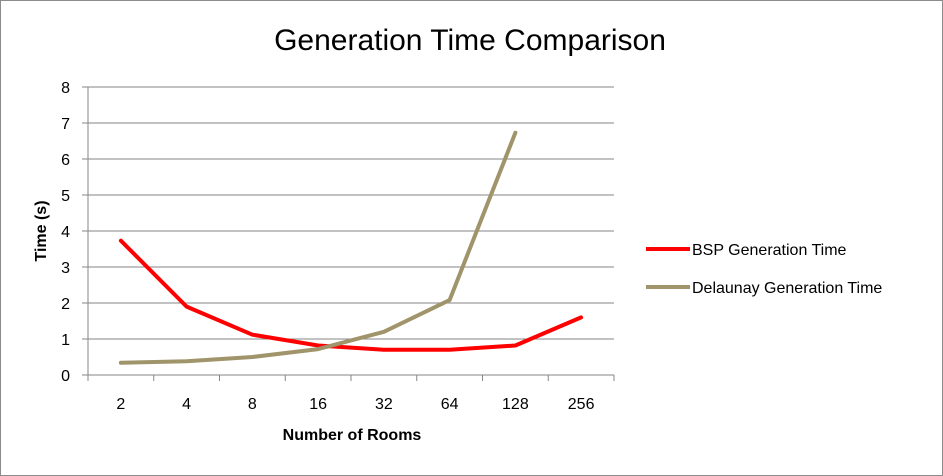 This screenshot has height=476, width=943. Describe the element at coordinates (65, 376) in the screenshot. I see `y-tick-label: 0` at that location.